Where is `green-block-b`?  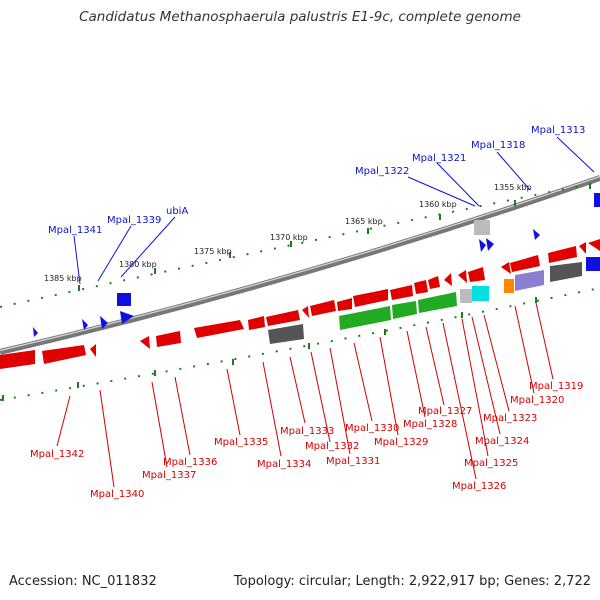
green-block-b is located at coordinates (404, 310).